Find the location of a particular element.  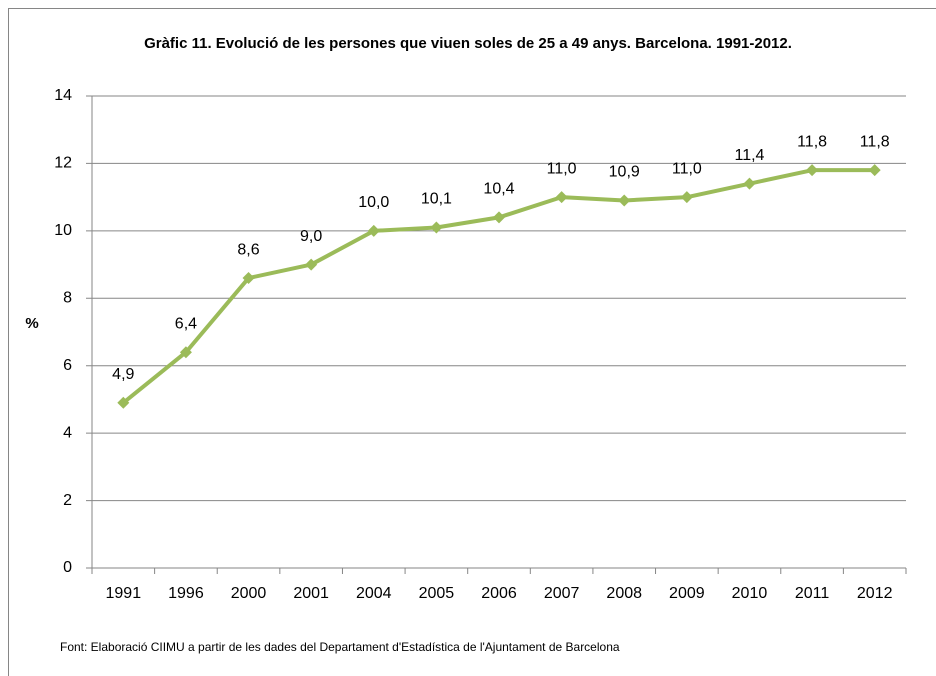

x-tick-label: 2007 is located at coordinates (562, 593).